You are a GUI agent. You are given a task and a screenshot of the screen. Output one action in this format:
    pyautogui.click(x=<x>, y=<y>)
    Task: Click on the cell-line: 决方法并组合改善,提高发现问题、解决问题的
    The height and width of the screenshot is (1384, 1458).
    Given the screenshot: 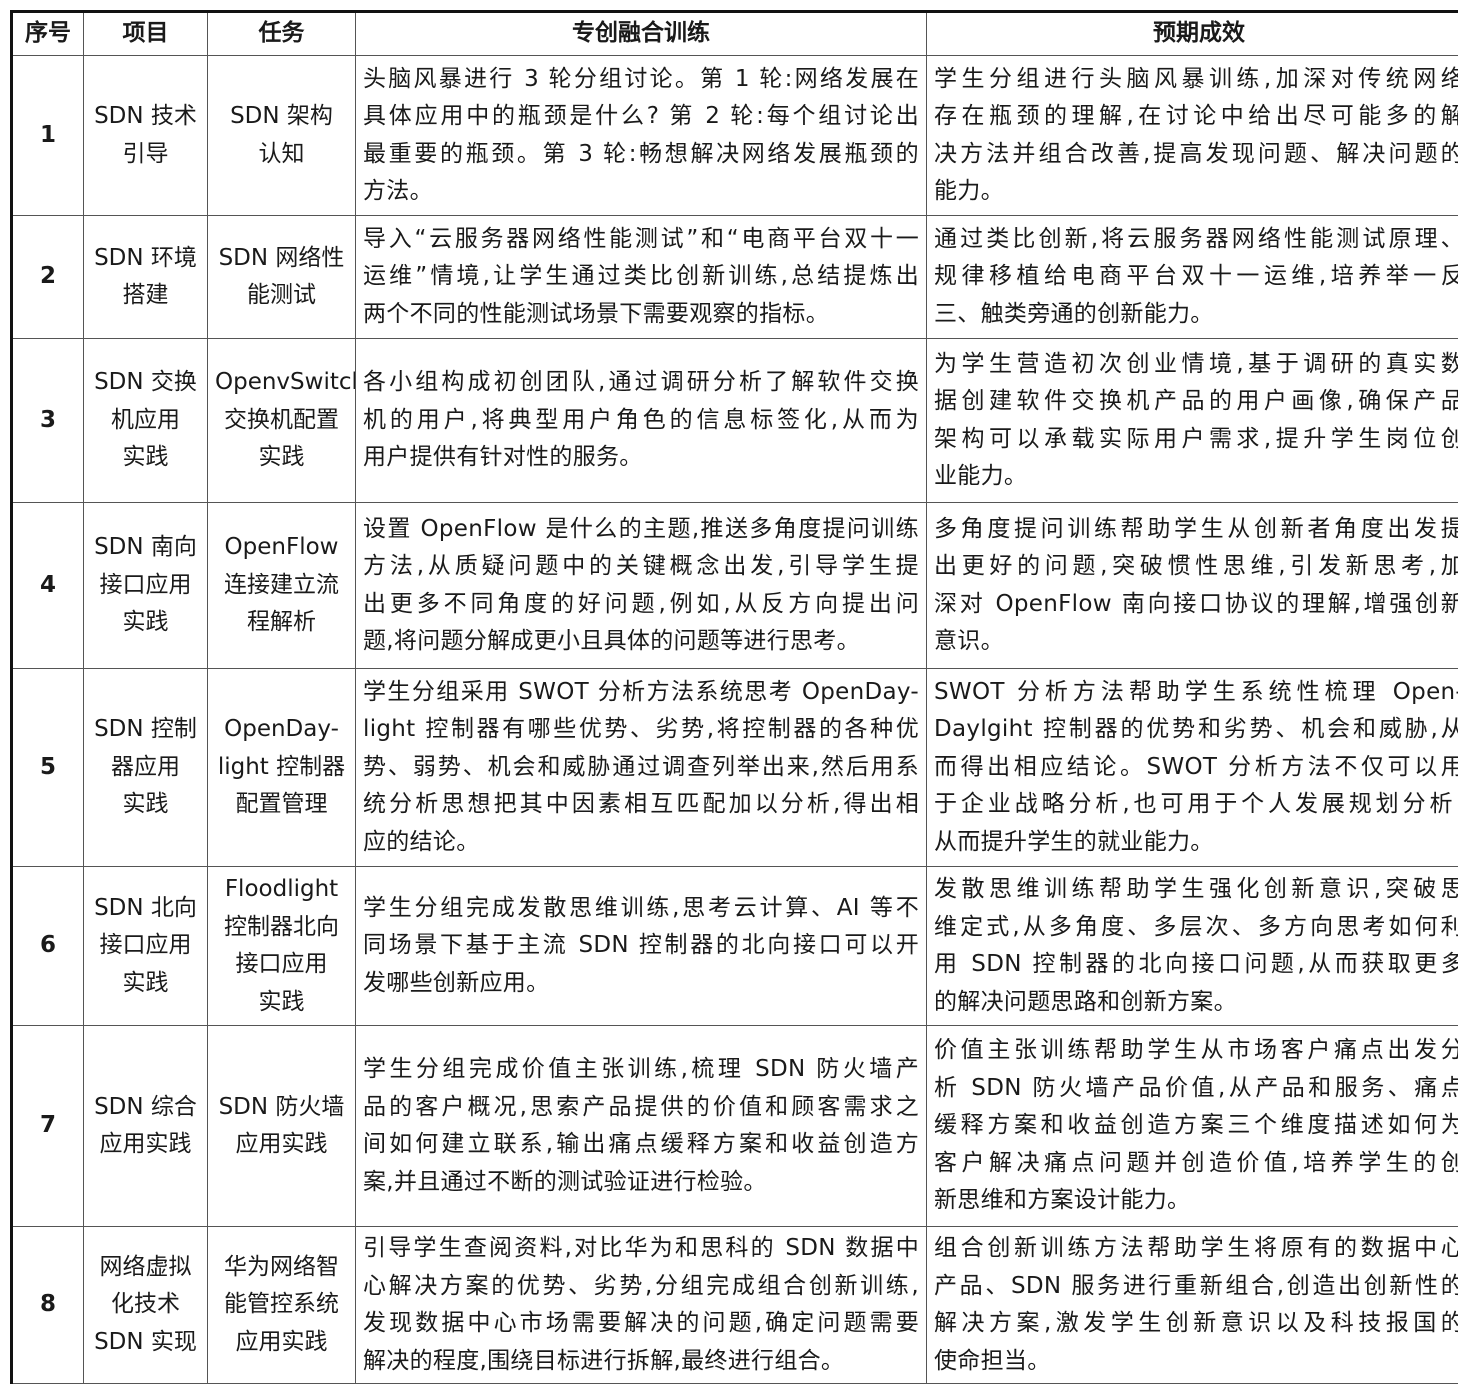 What is the action you would take?
    pyautogui.click(x=1196, y=155)
    